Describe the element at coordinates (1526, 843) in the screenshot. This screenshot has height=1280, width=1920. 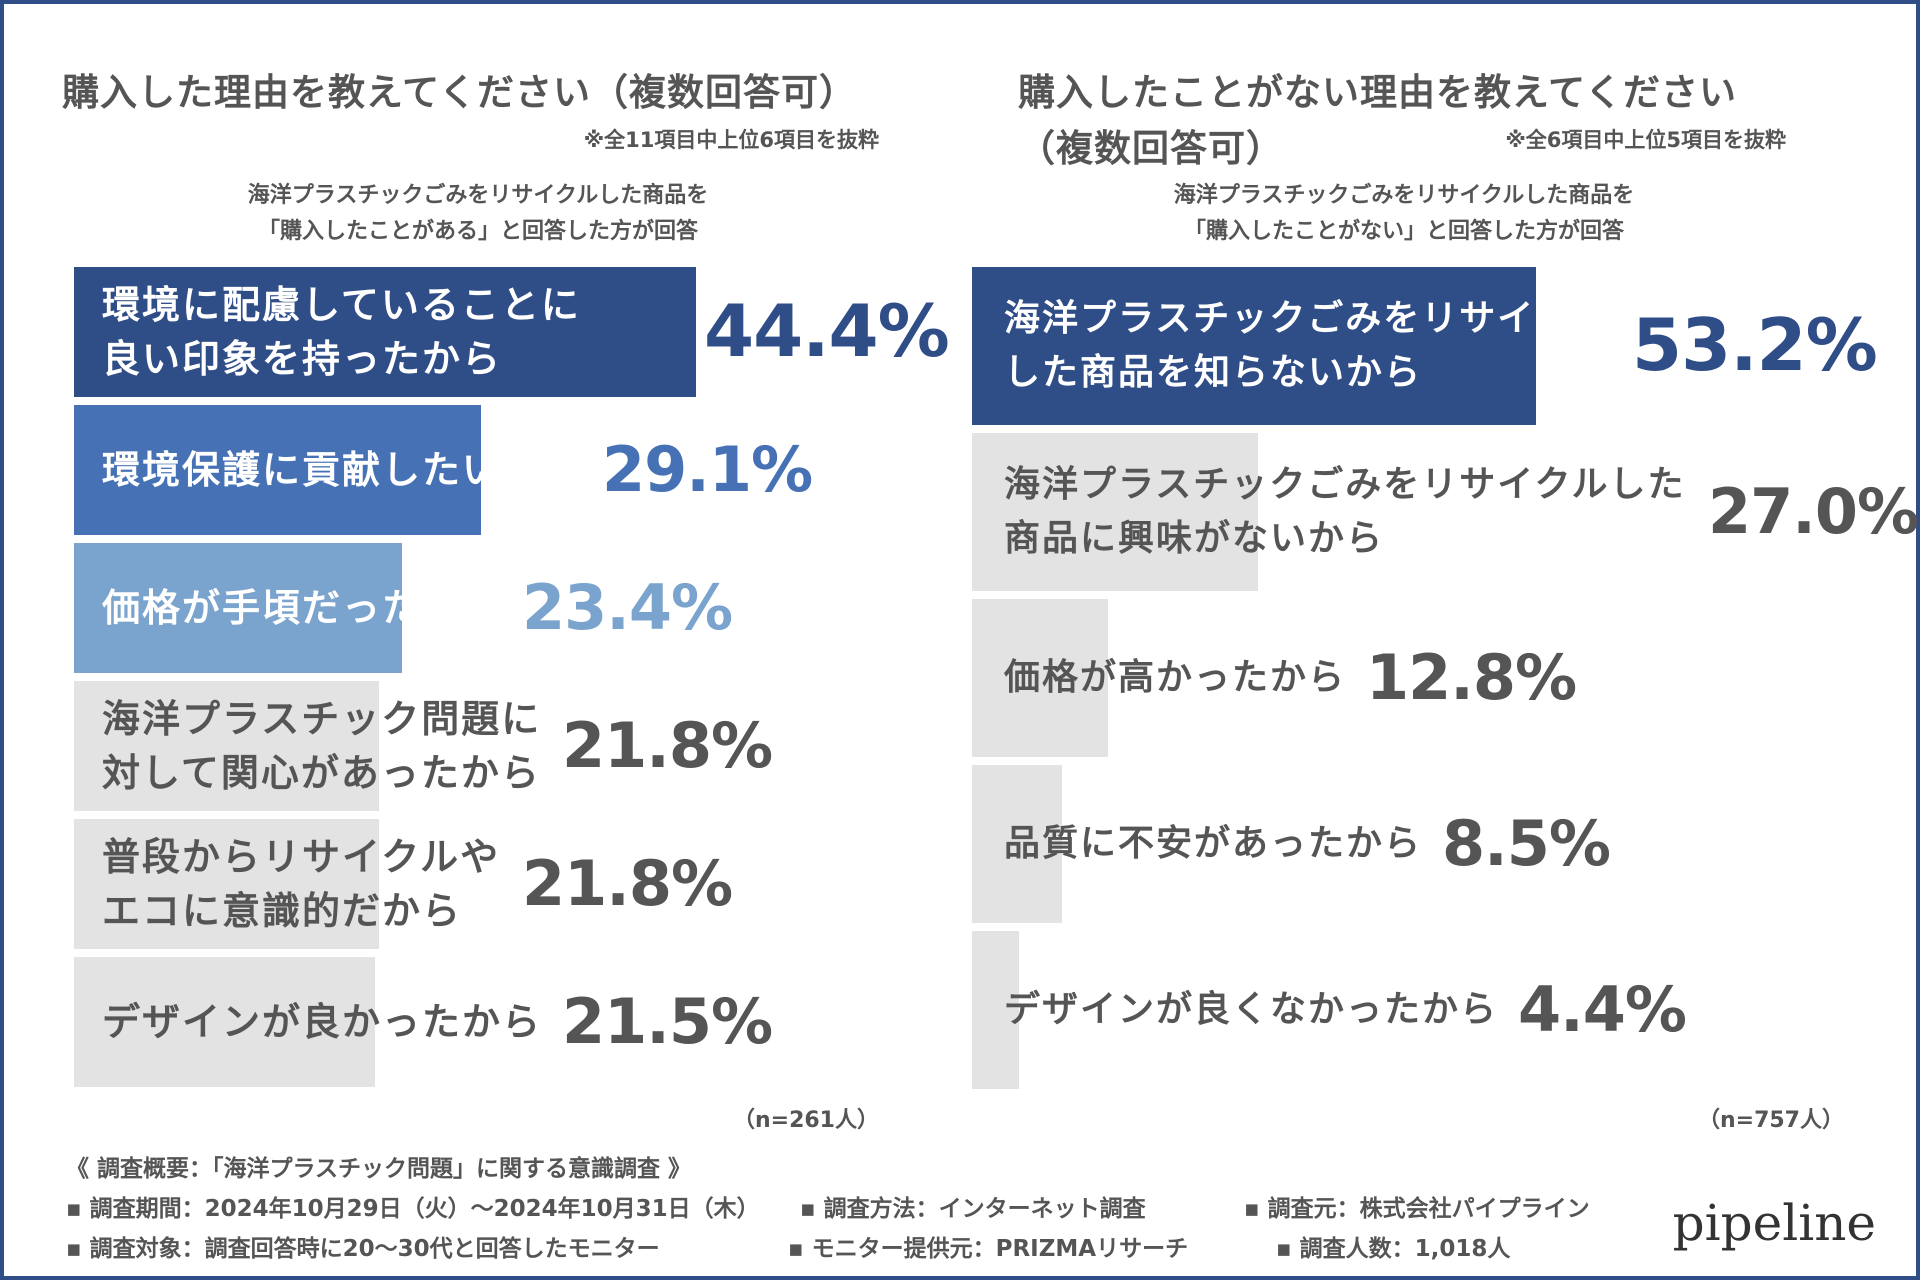
I see `right-value-label: 8.5%` at that location.